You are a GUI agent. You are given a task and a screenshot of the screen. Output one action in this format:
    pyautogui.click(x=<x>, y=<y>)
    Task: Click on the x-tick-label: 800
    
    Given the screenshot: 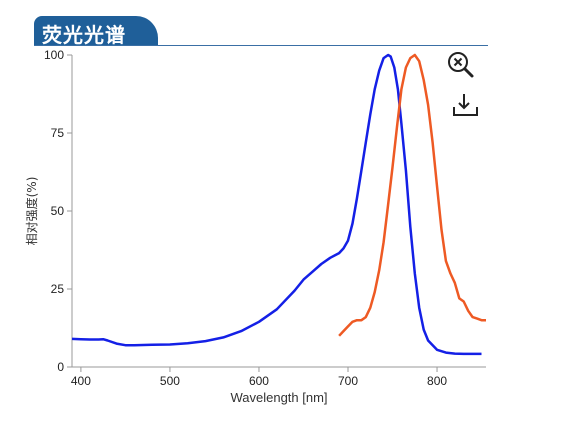 What is the action you would take?
    pyautogui.click(x=437, y=381)
    